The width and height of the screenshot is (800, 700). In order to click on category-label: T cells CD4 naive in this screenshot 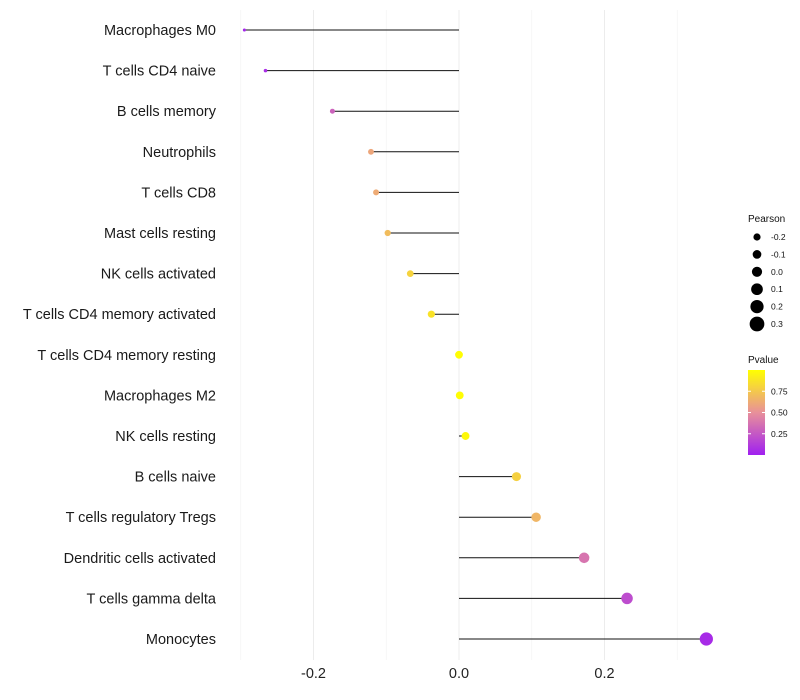, I will do `click(159, 72)`.